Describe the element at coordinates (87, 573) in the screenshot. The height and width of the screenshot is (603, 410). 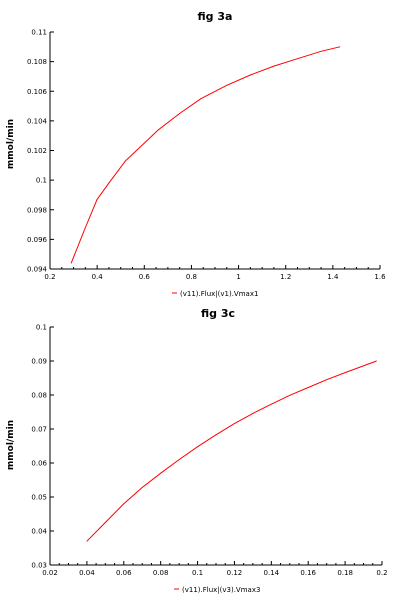
I see `x-tick-label: 0.04` at that location.